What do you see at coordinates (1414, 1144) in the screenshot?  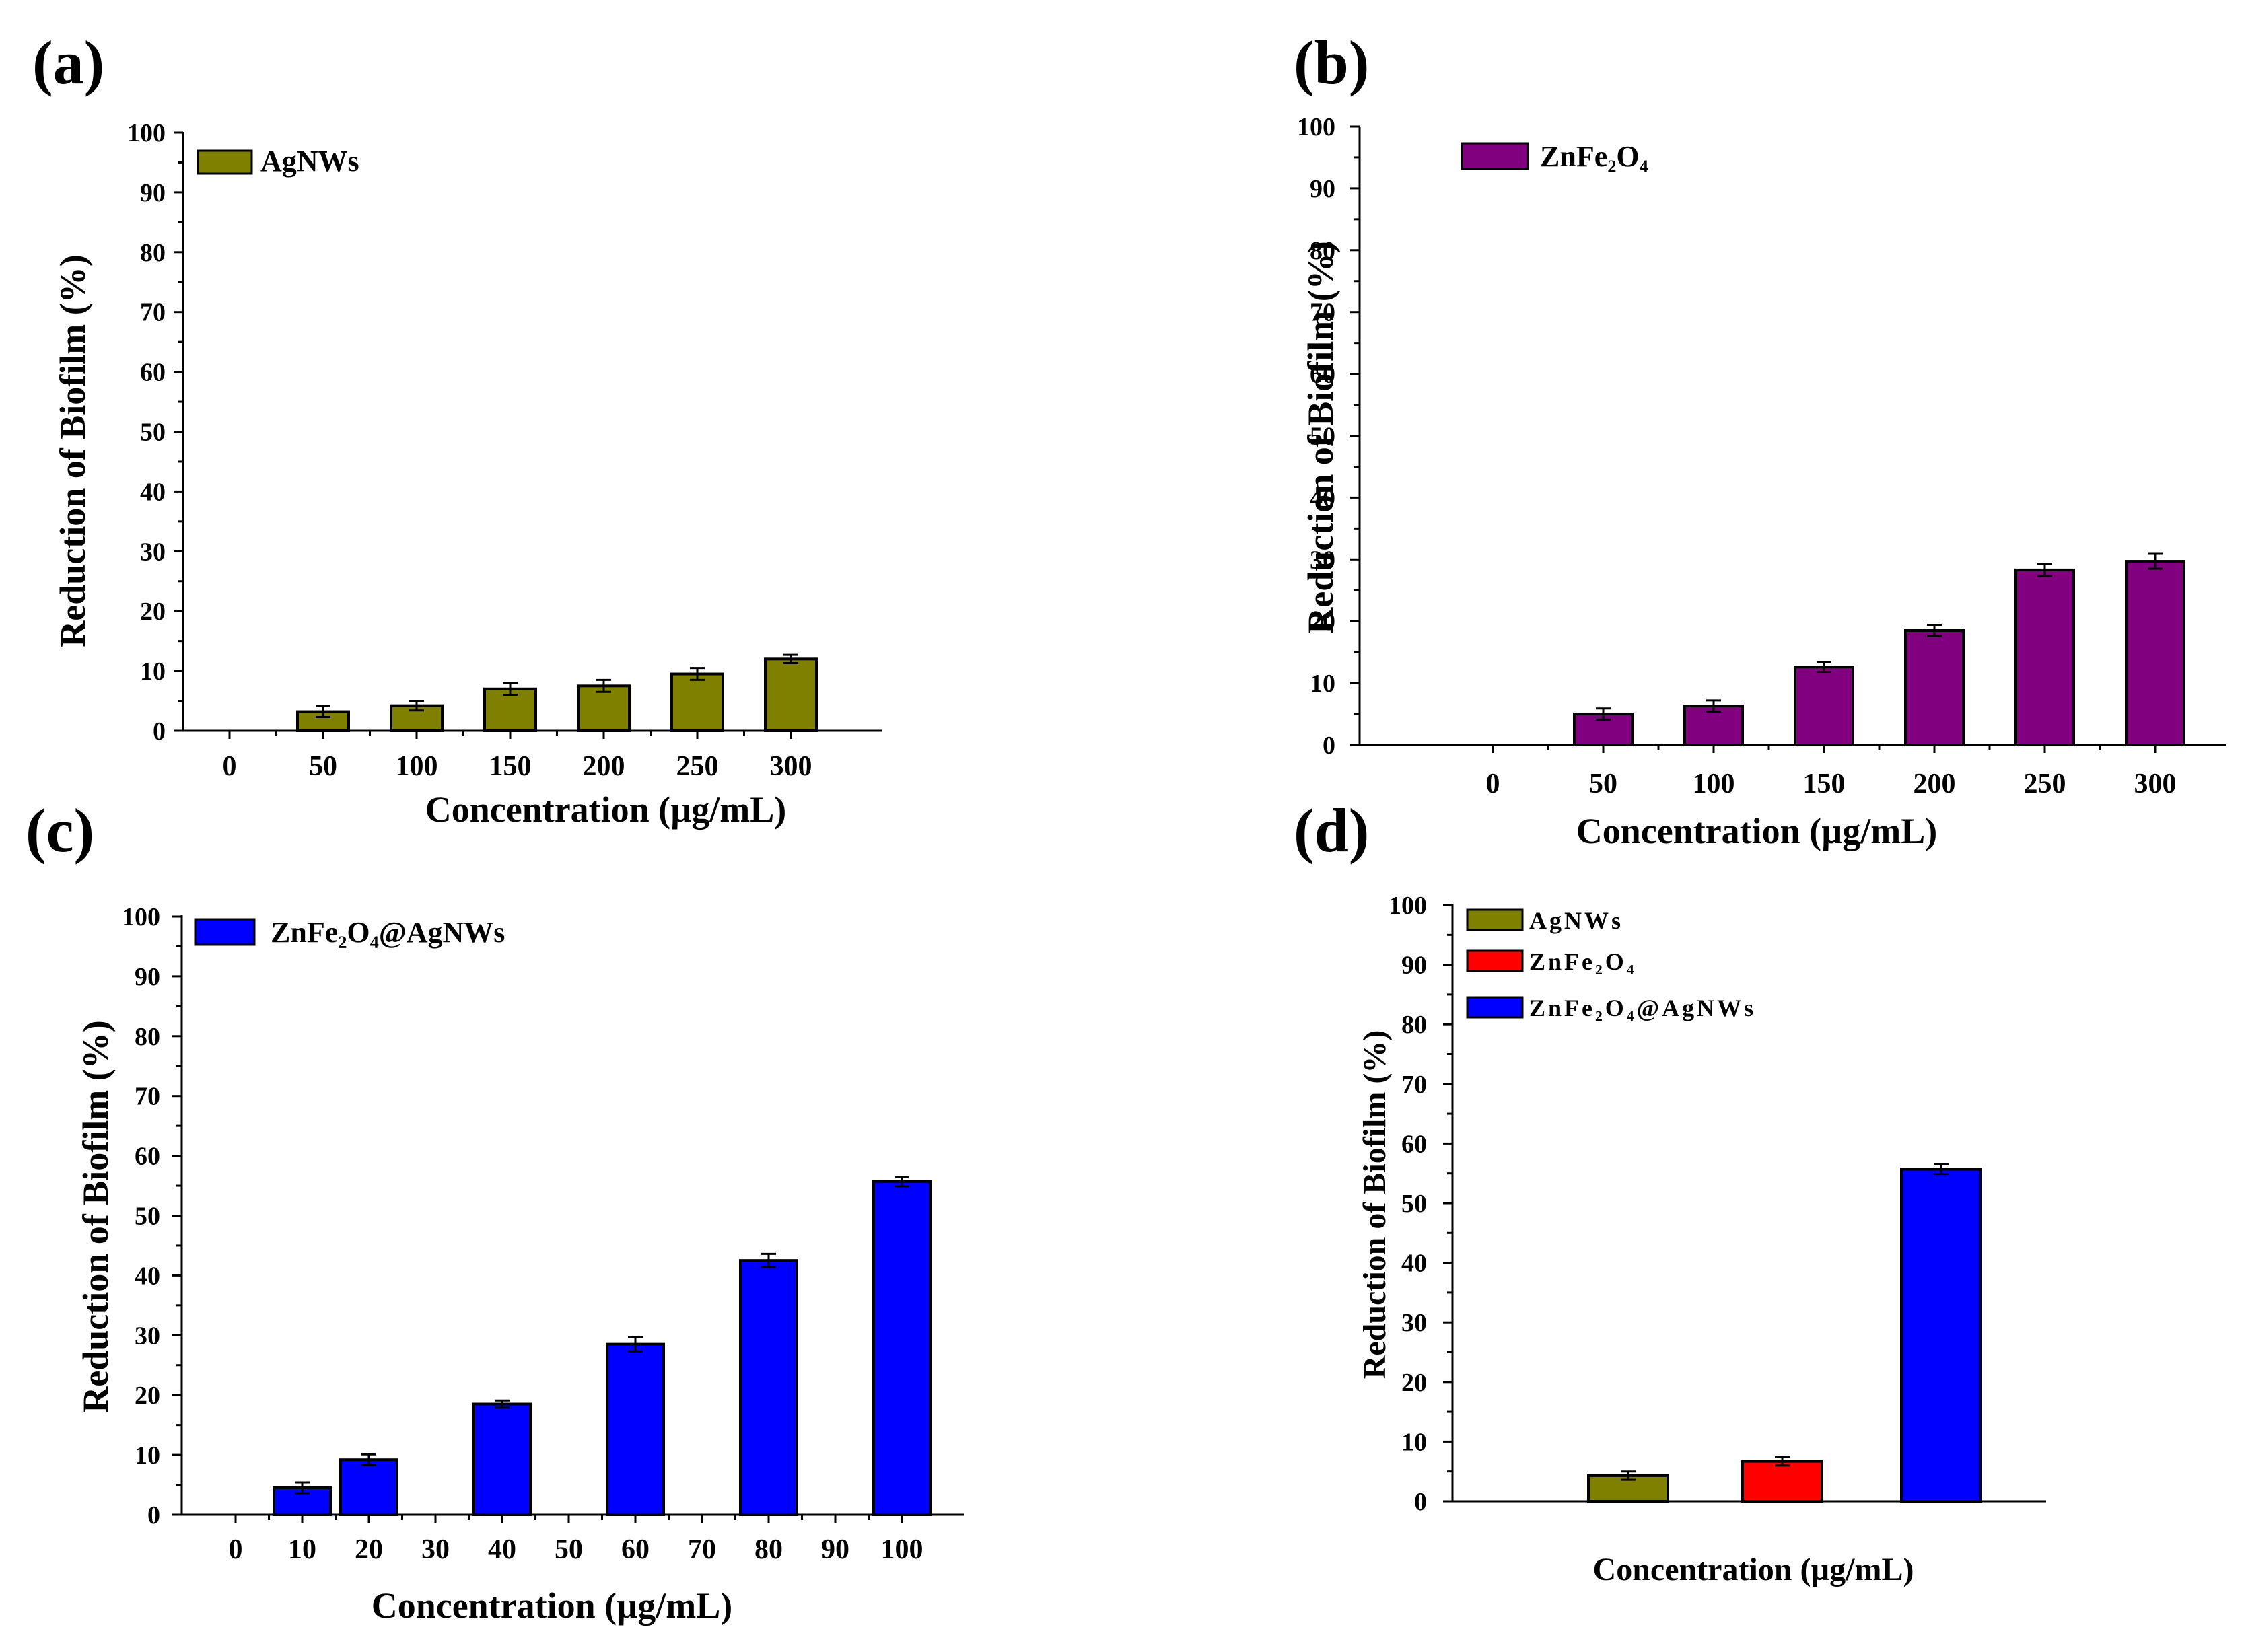 I see `panel-d-ytick-label: 60` at bounding box center [1414, 1144].